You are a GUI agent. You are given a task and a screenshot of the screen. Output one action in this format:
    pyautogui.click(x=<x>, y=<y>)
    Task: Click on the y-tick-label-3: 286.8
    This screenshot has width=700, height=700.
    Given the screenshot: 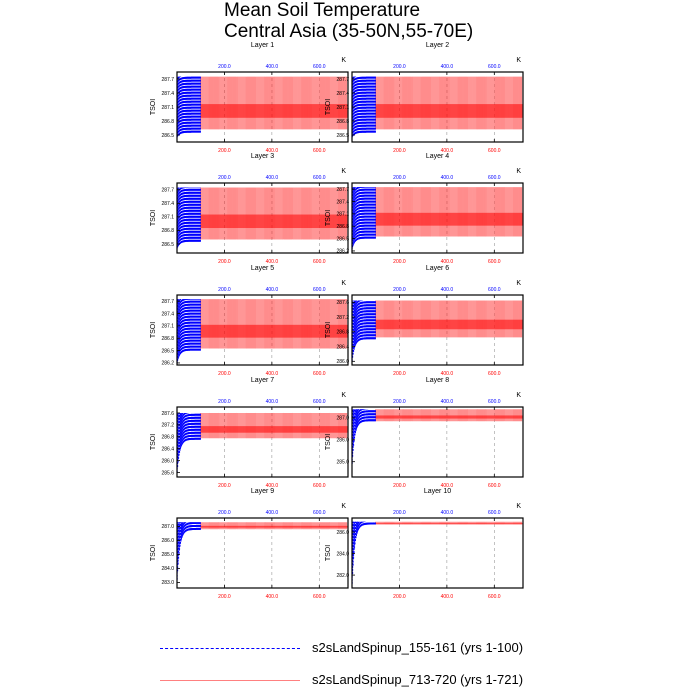 What is the action you would take?
    pyautogui.click(x=167, y=438)
    